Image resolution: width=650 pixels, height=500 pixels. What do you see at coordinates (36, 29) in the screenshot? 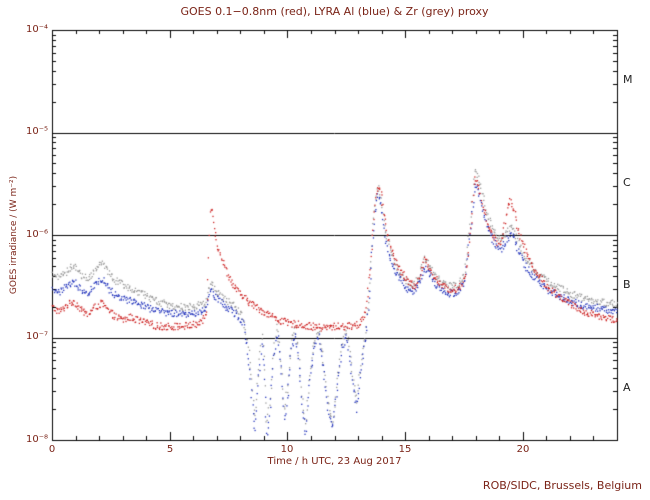
I see `ytick-label-1e-4: 10⁻⁴` at bounding box center [36, 29].